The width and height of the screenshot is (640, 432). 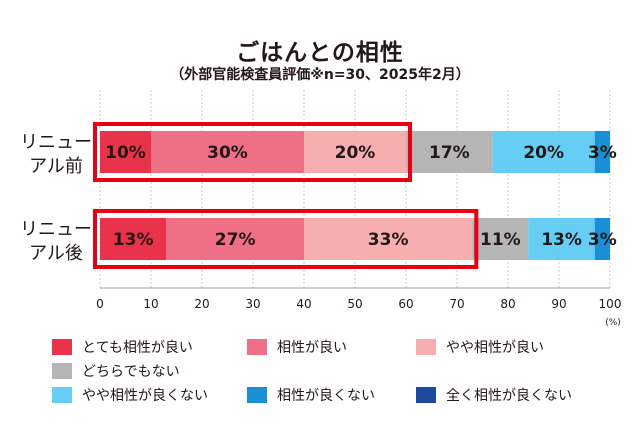 What do you see at coordinates (56, 166) in the screenshot?
I see `category-label: アル前` at bounding box center [56, 166].